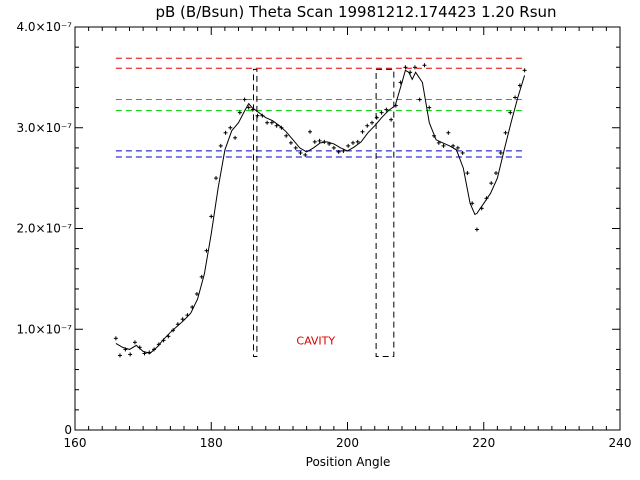  I want to click on y-tick-label: 4.0×10⁻⁷, so click(44, 27).